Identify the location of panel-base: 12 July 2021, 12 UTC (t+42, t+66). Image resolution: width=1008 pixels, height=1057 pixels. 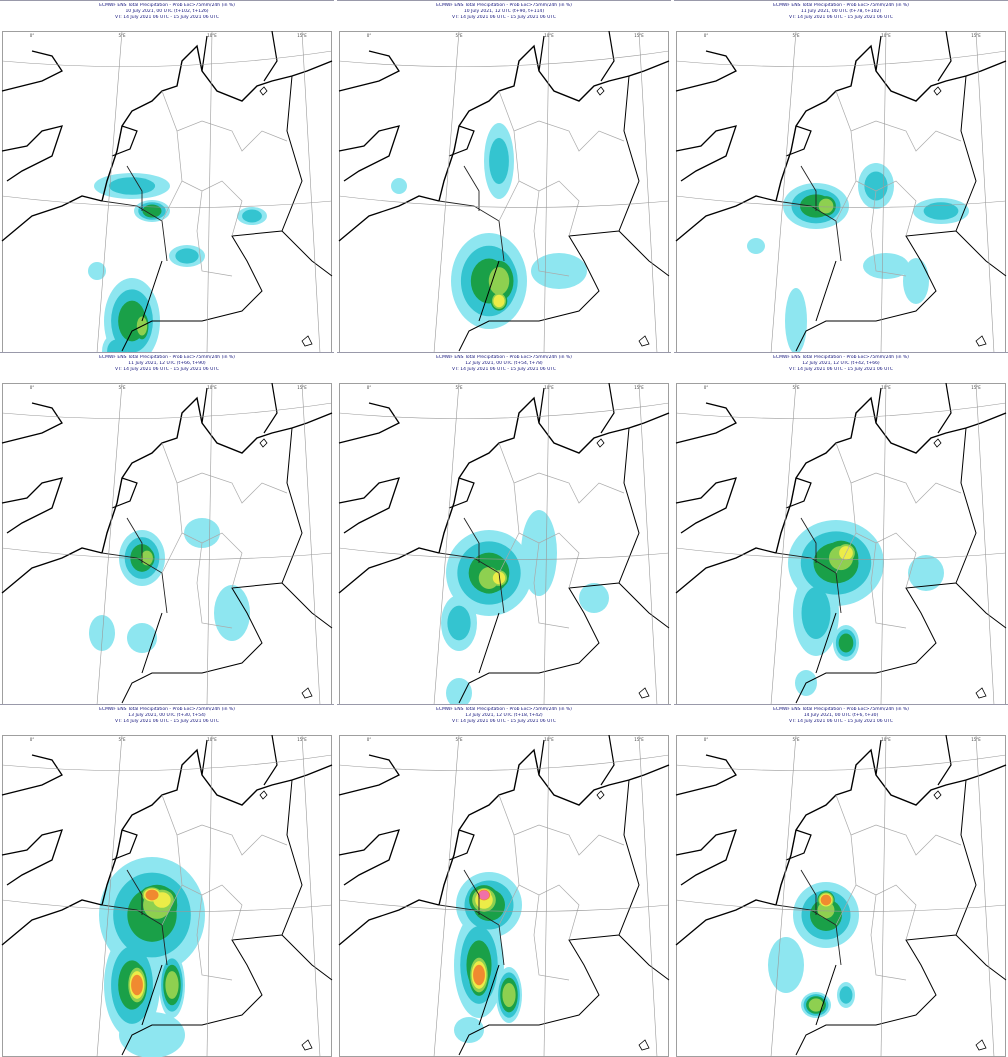
(841, 363).